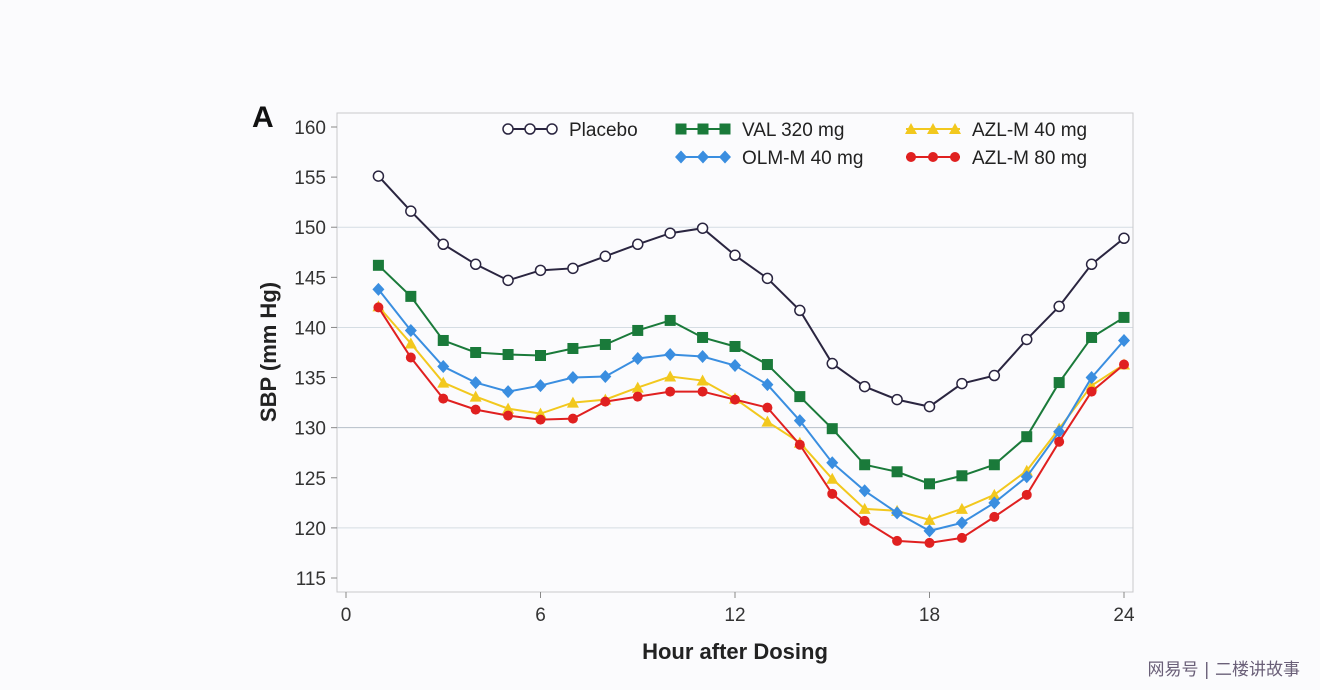  What do you see at coordinates (346, 615) in the screenshot?
I see `x-tick-label: 0` at bounding box center [346, 615].